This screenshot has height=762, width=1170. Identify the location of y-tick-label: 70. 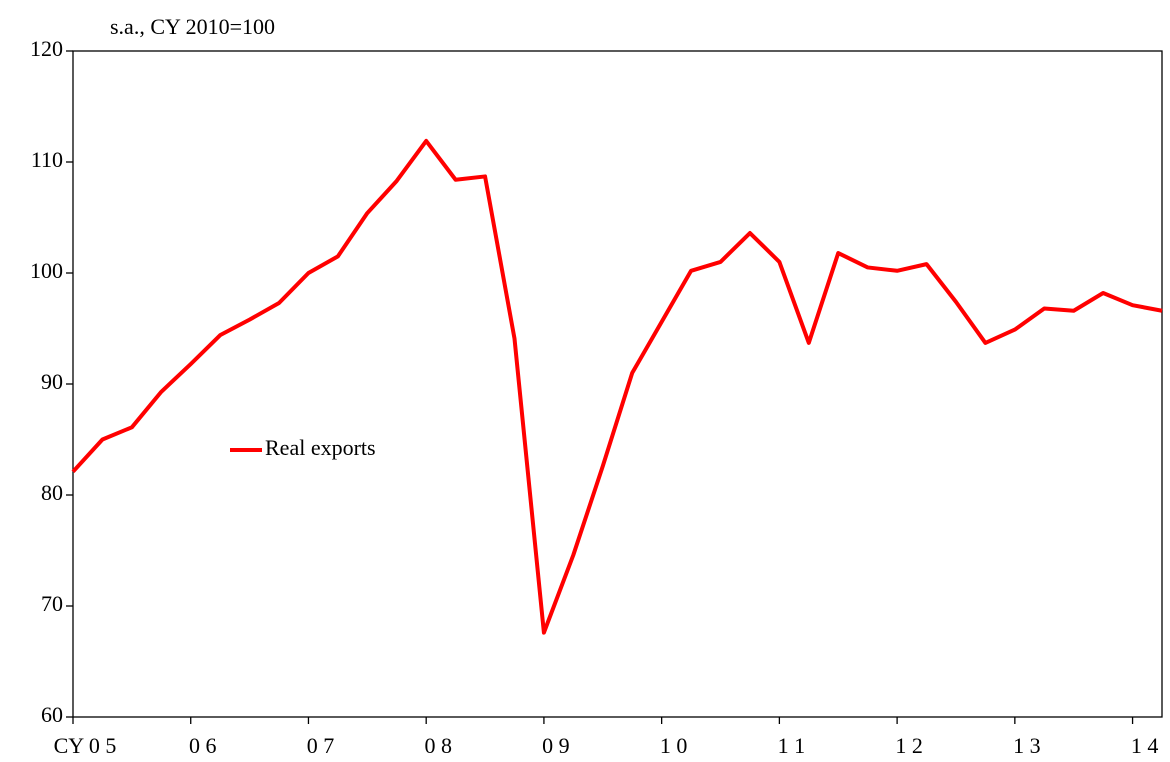
(52, 603).